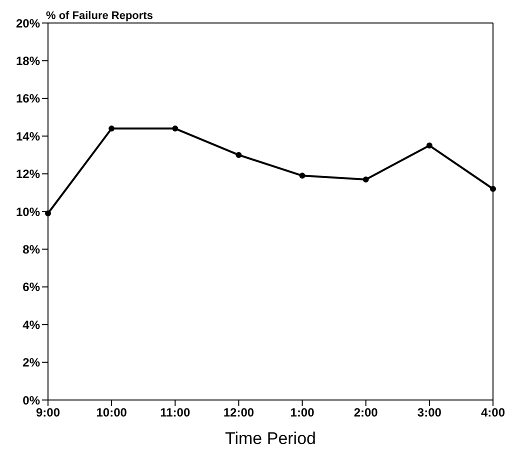 The image size is (512, 472). What do you see at coordinates (31, 287) in the screenshot?
I see `y-tick-label: 6%` at bounding box center [31, 287].